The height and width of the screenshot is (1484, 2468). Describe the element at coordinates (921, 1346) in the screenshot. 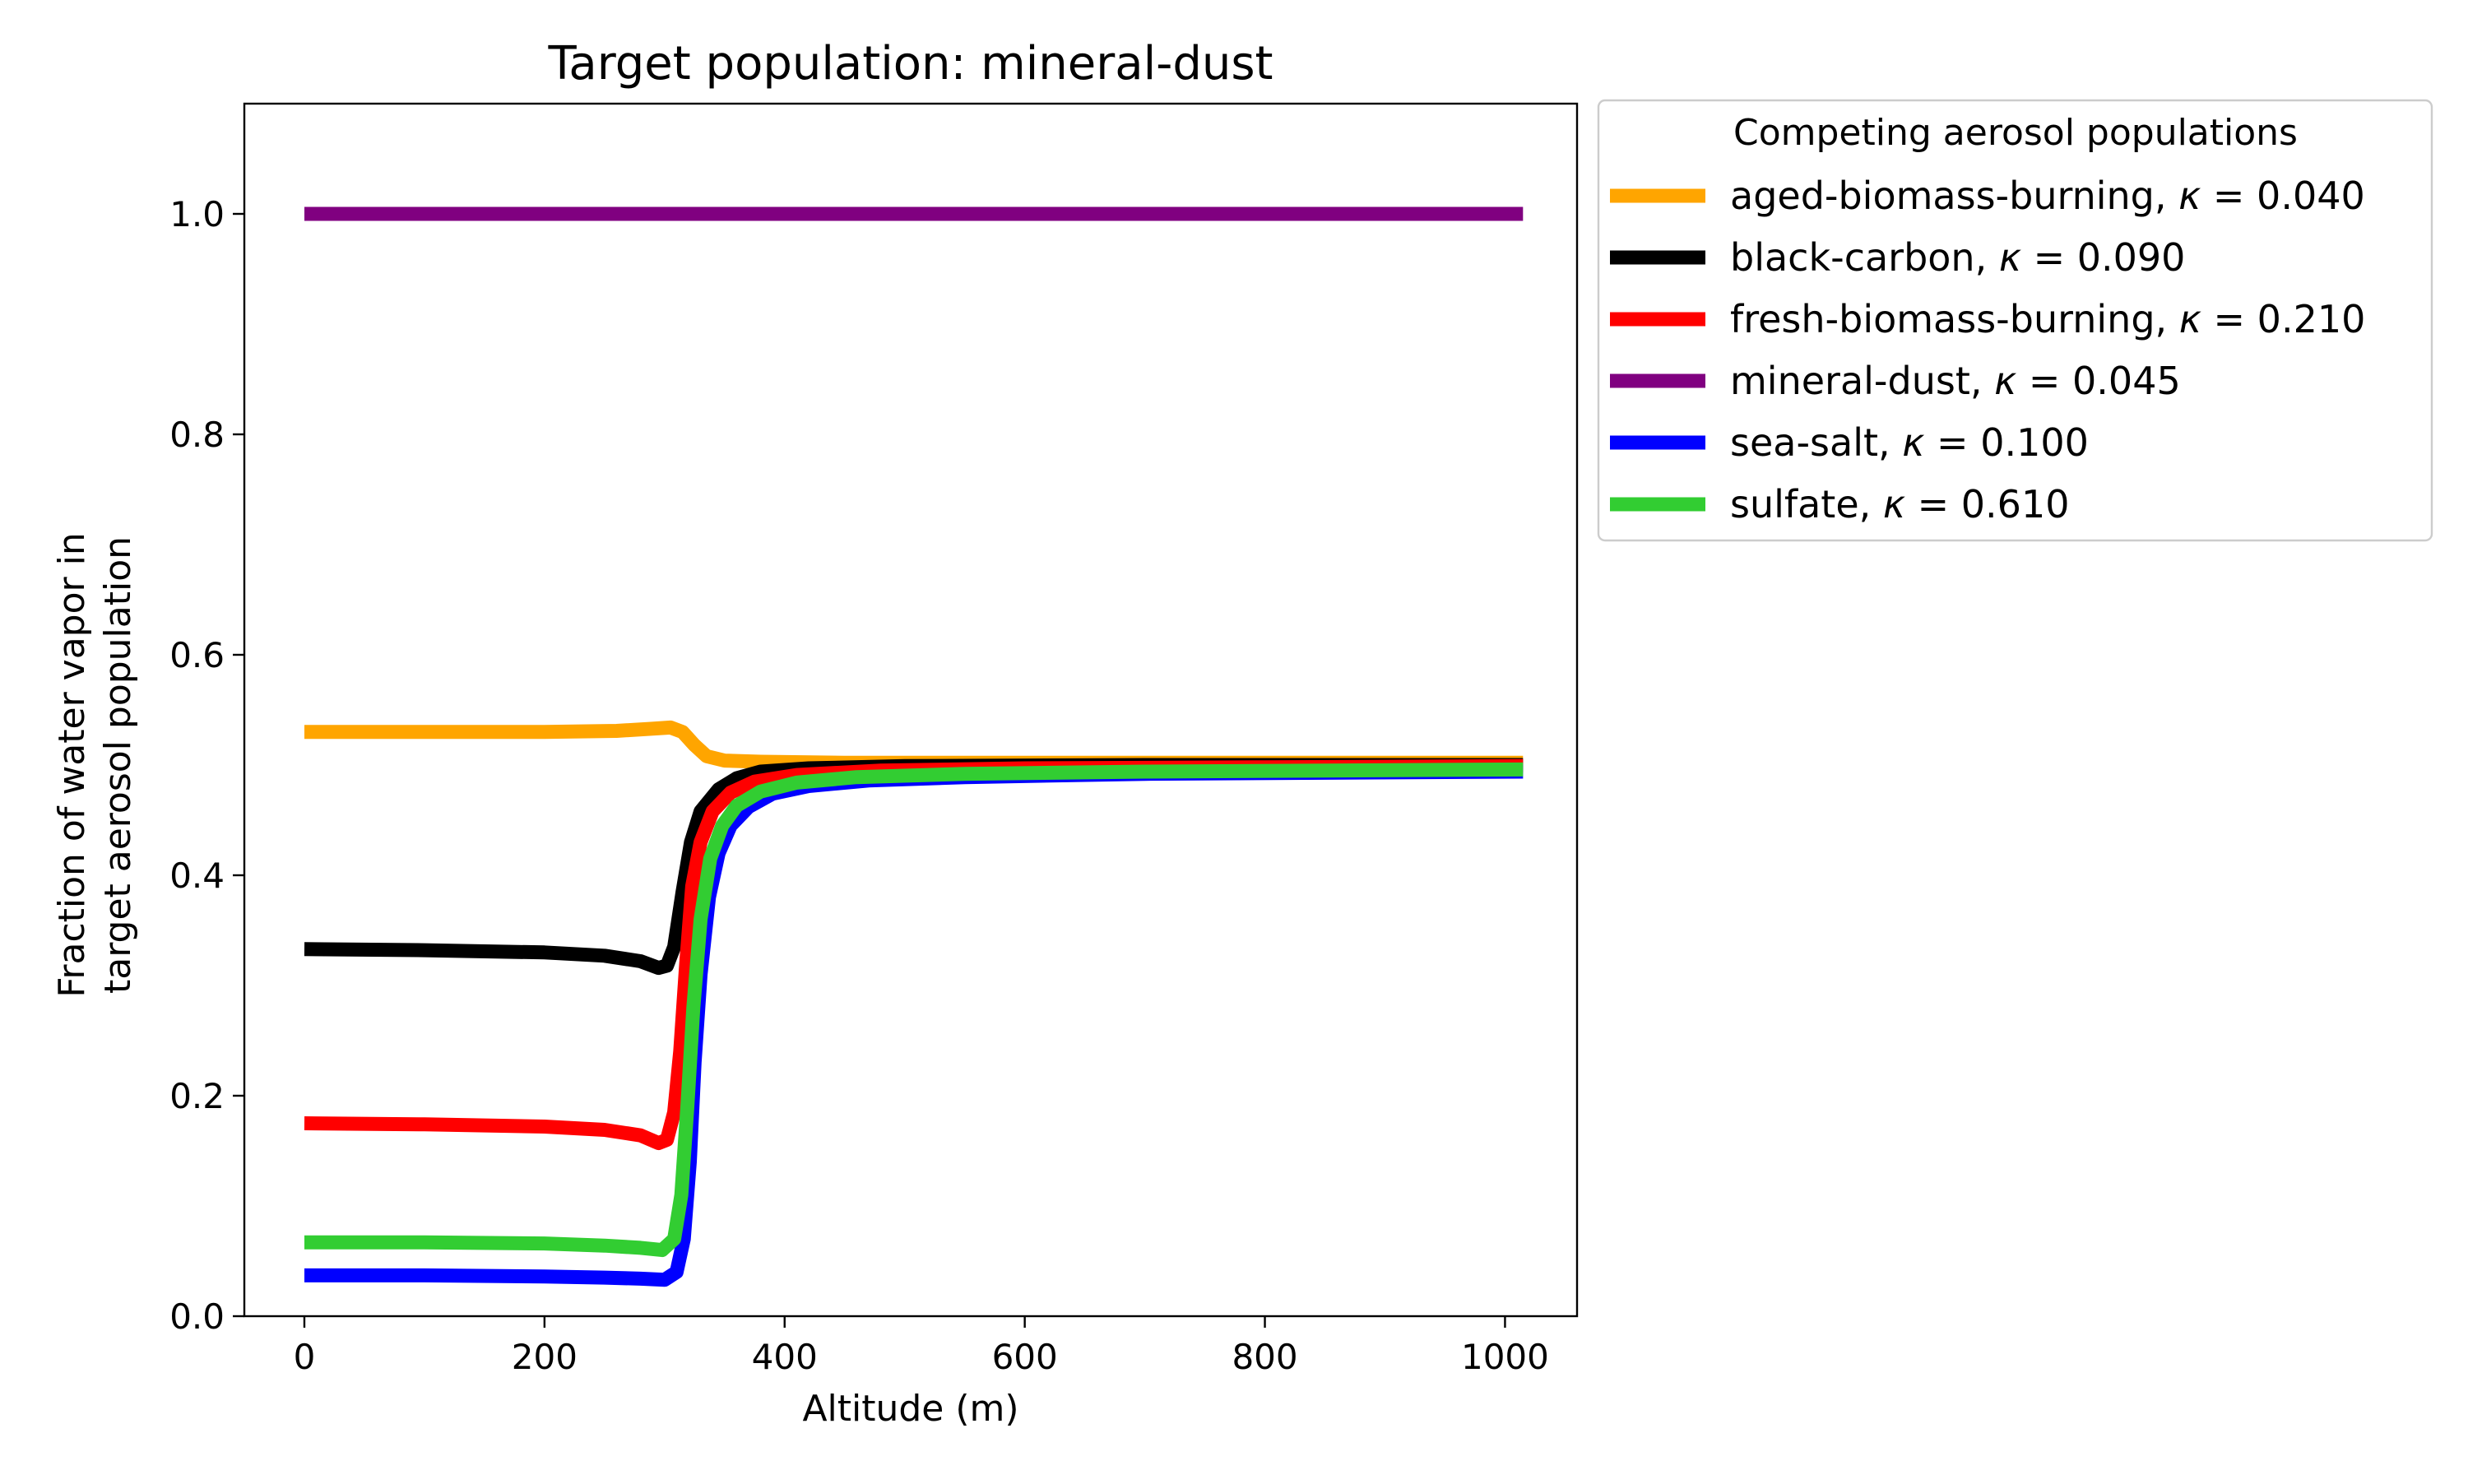

I see `x-axis-ticks: 0 200 400 600 800 1000` at that location.